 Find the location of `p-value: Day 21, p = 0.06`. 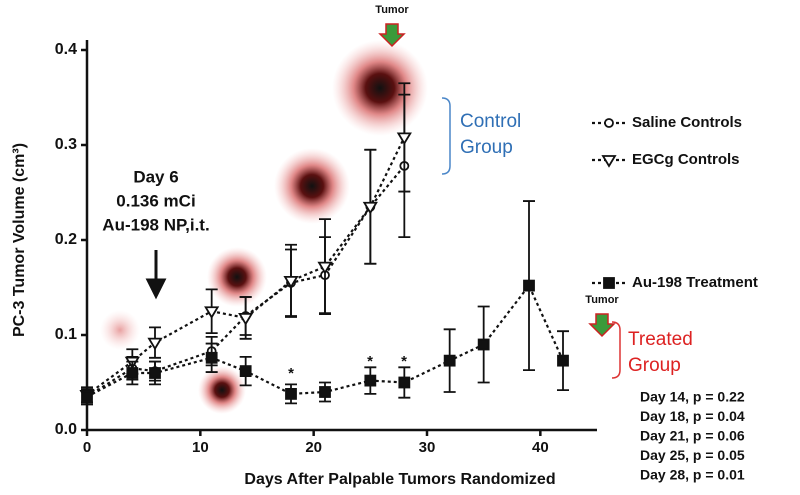

p-value: Day 21, p = 0.06 is located at coordinates (692, 436).